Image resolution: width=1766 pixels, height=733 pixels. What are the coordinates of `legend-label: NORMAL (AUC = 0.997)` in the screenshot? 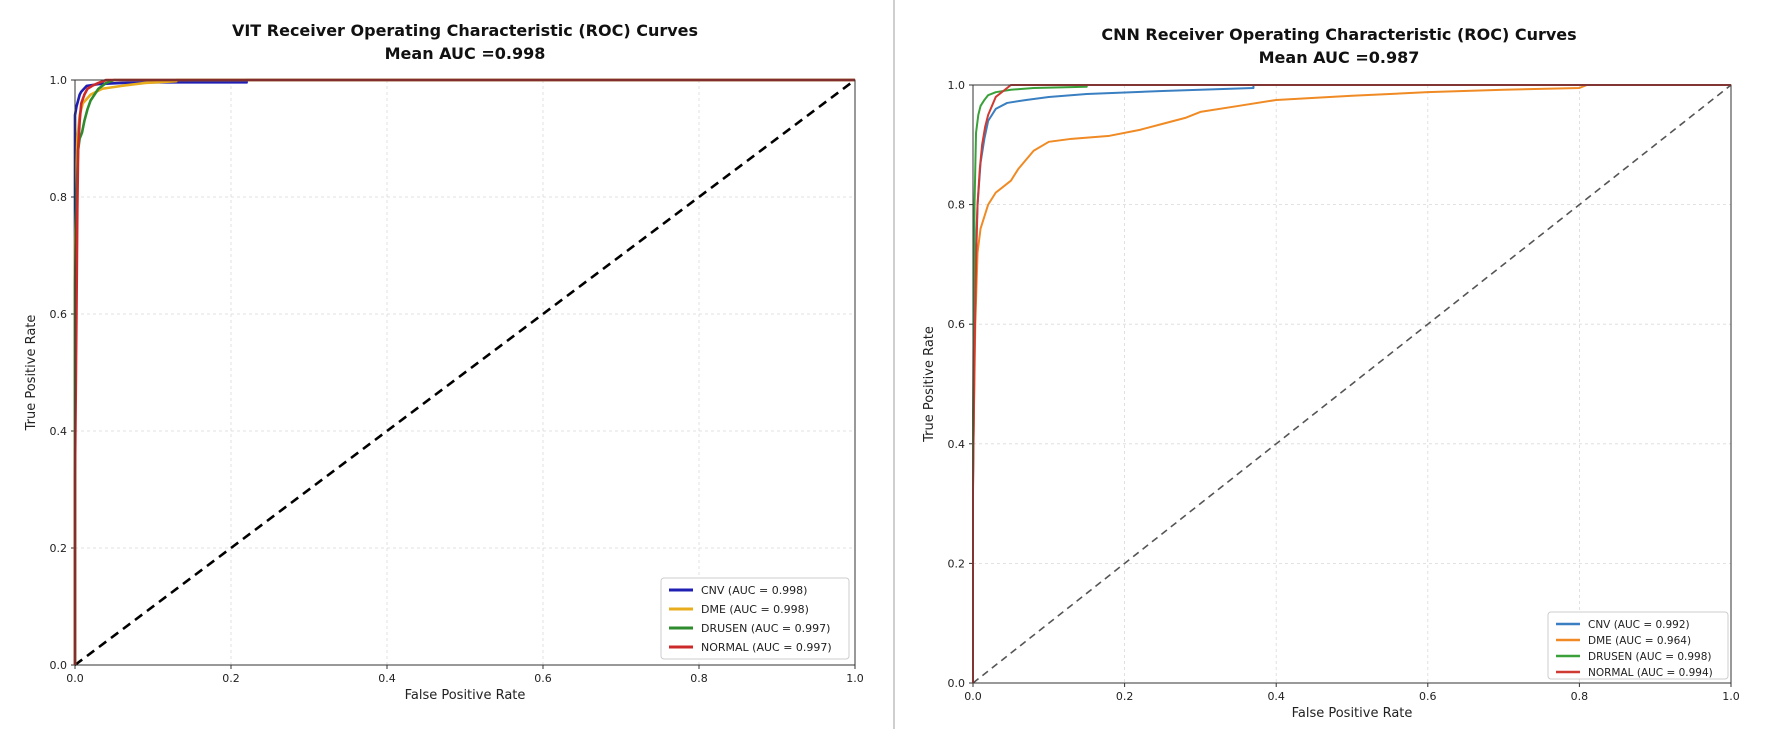 It's located at (766, 647).